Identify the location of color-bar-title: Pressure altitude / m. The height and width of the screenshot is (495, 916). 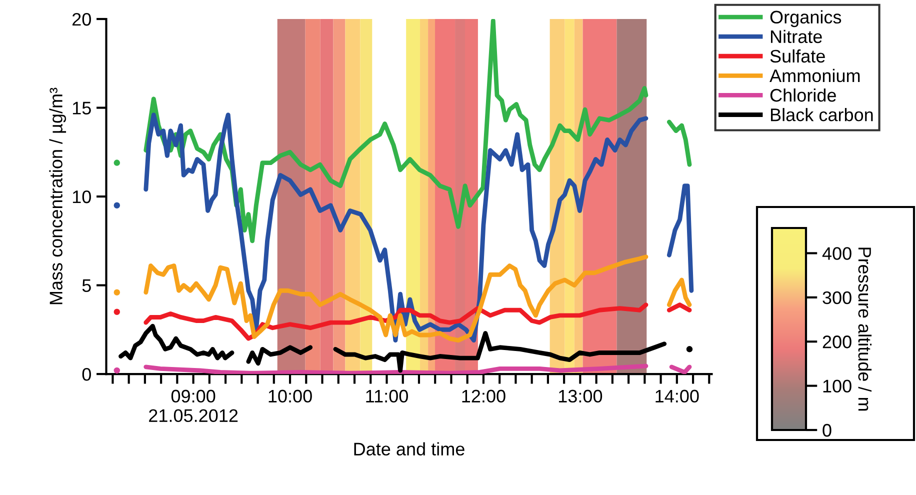
(865, 329).